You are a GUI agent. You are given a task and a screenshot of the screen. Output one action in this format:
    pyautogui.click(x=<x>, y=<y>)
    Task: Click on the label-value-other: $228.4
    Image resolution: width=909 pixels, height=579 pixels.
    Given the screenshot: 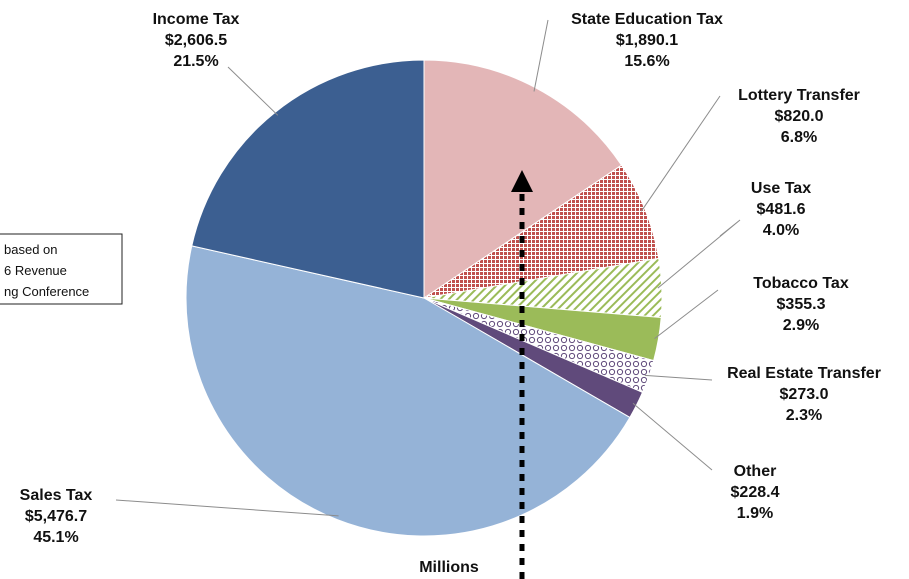 What is the action you would take?
    pyautogui.click(x=755, y=492)
    